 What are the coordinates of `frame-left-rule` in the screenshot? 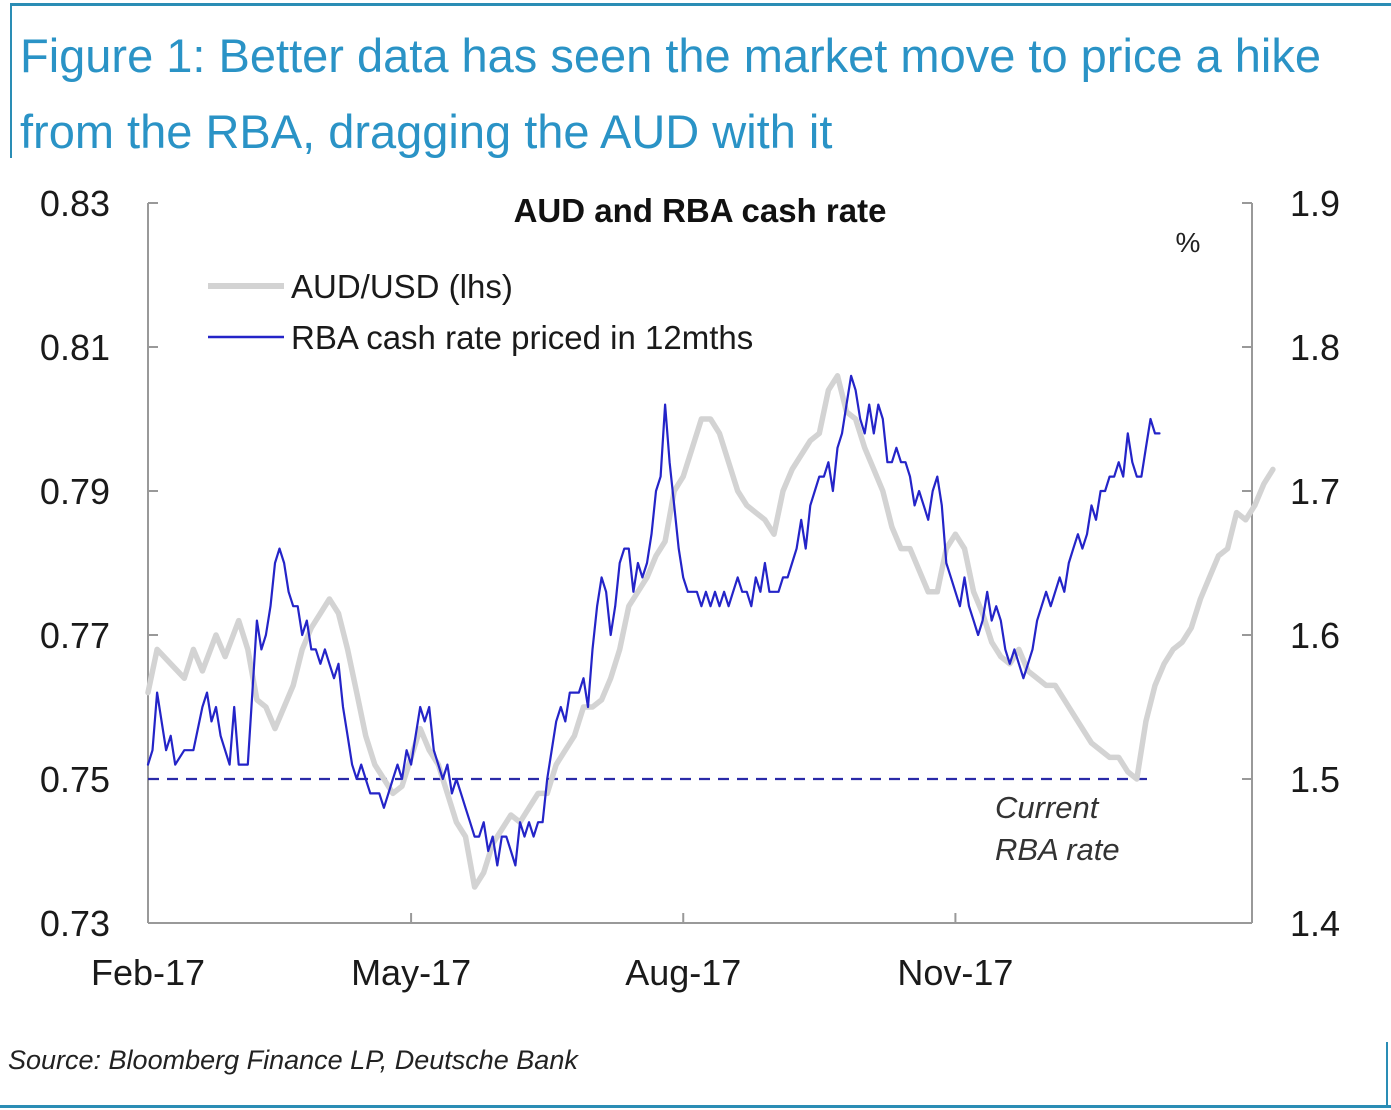 It's located at (11, 80).